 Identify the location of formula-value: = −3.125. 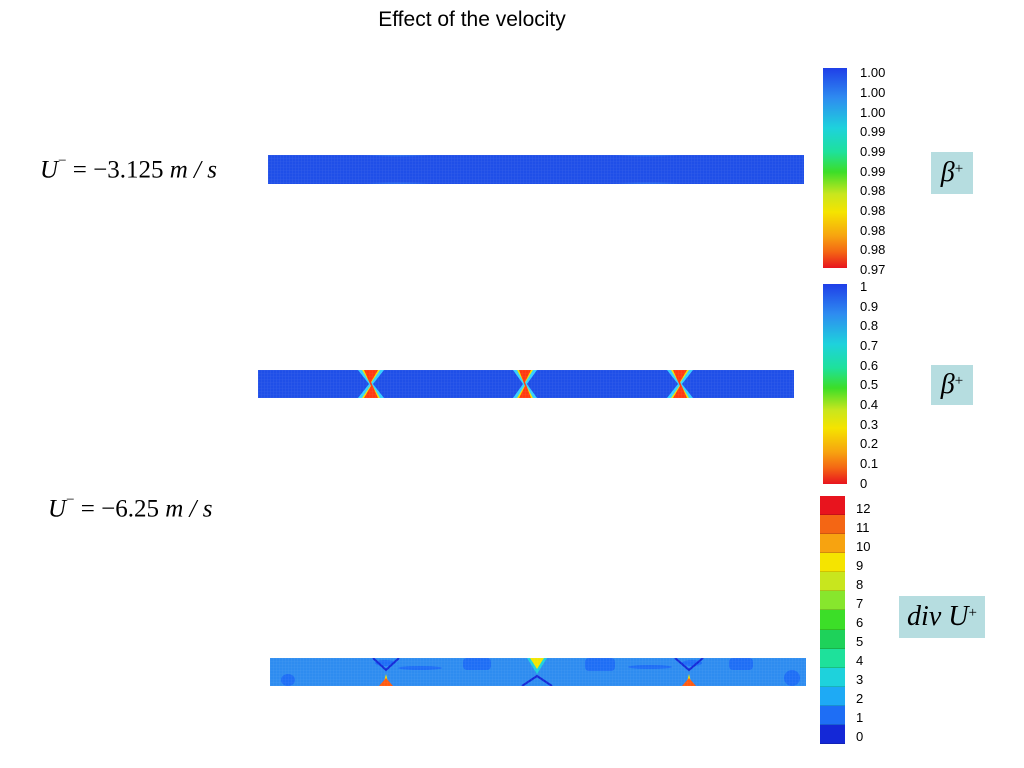
(118, 170).